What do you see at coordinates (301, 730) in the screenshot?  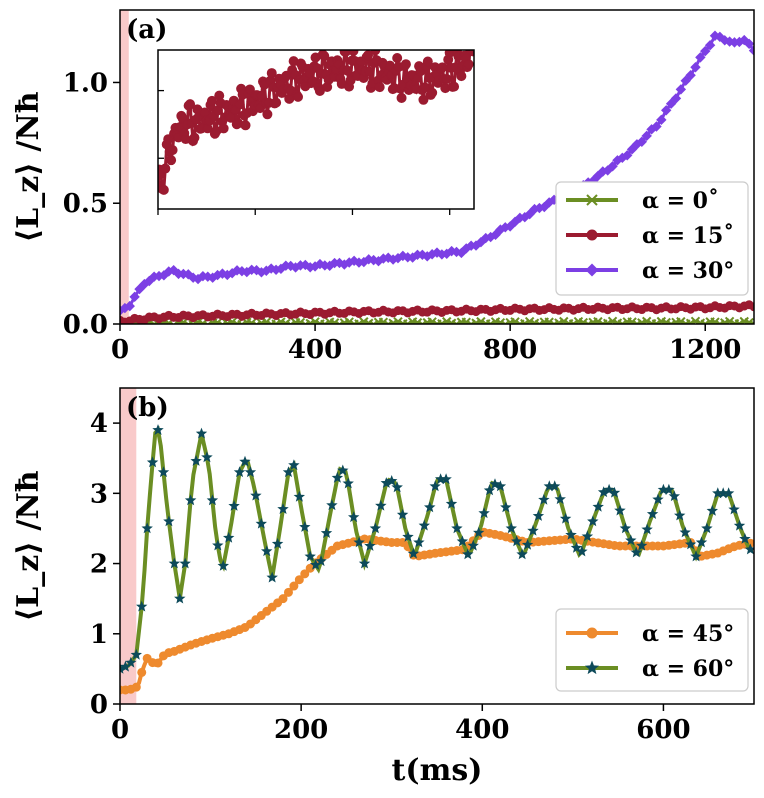 I see `x-tick-label: 200` at bounding box center [301, 730].